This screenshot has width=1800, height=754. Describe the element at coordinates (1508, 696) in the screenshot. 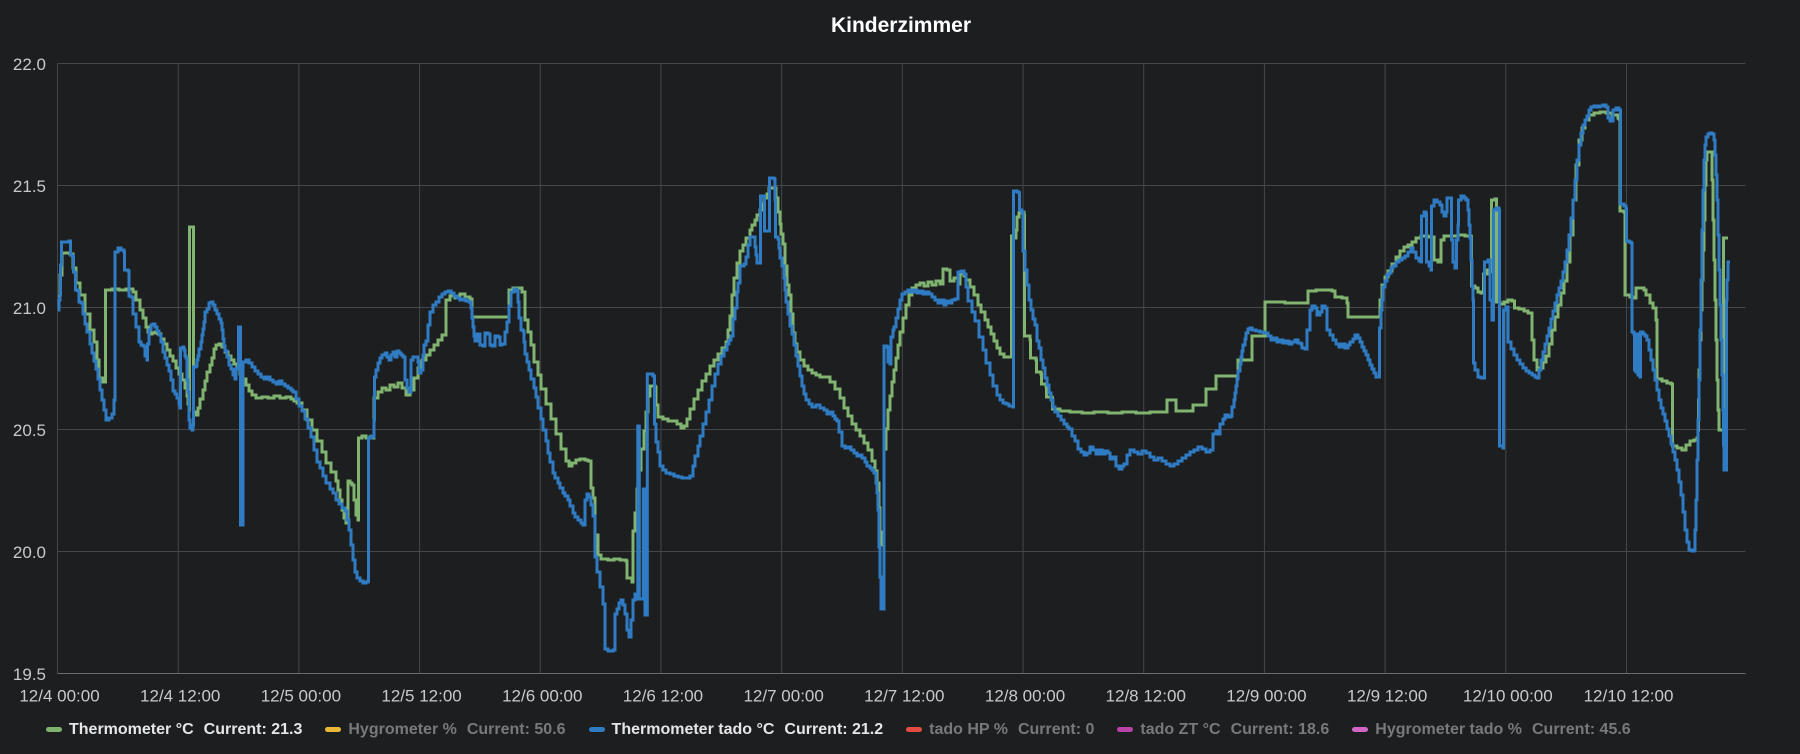

I see `svg-text: 12/10 00:00` at that location.